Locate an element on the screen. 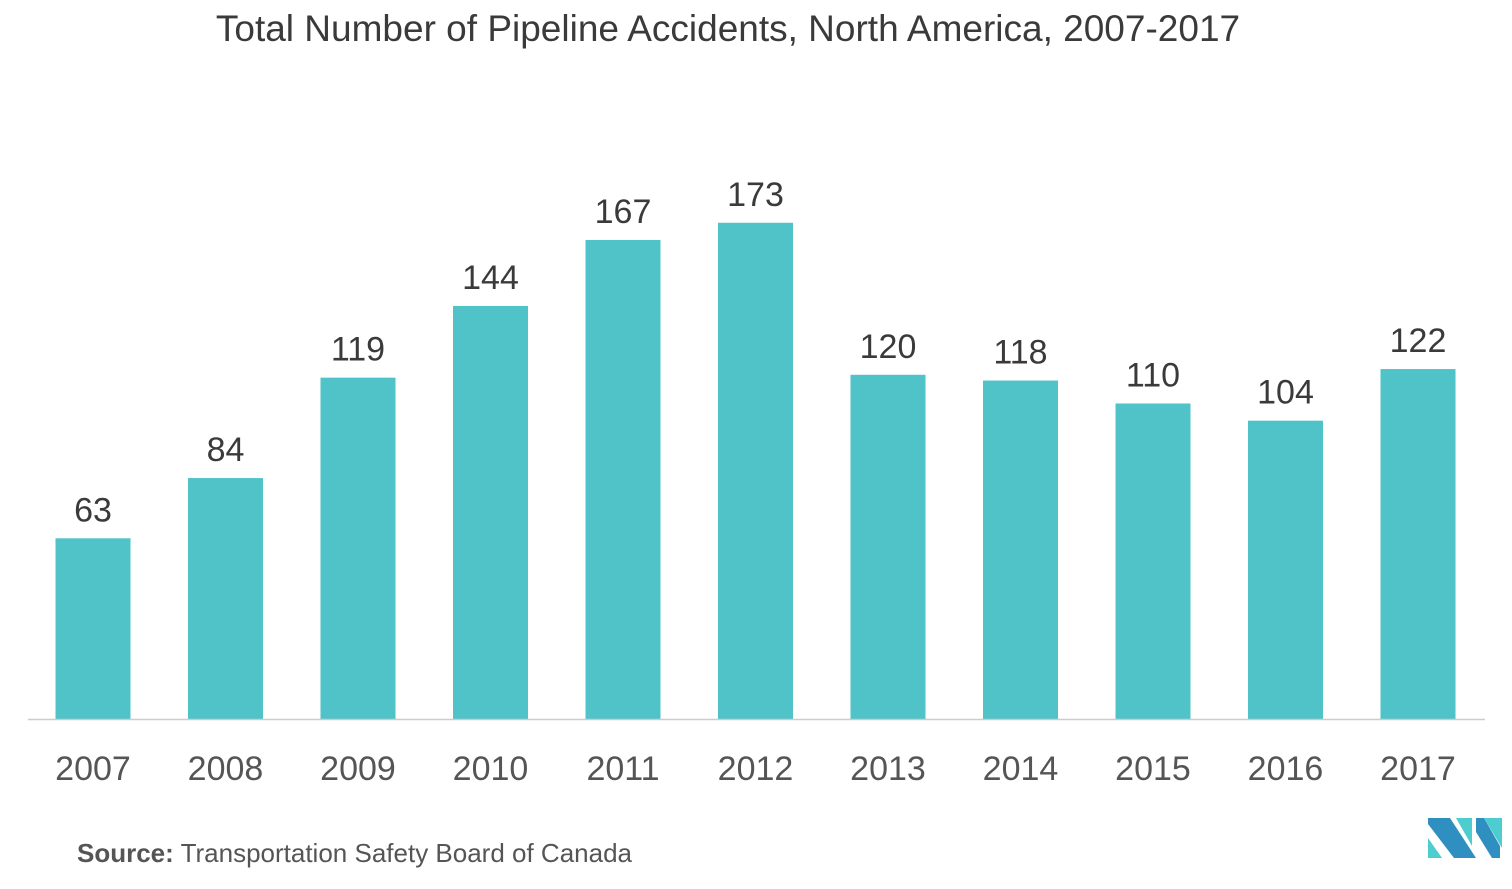 Image resolution: width=1512 pixels, height=889 pixels. bar-2012 is located at coordinates (755, 470).